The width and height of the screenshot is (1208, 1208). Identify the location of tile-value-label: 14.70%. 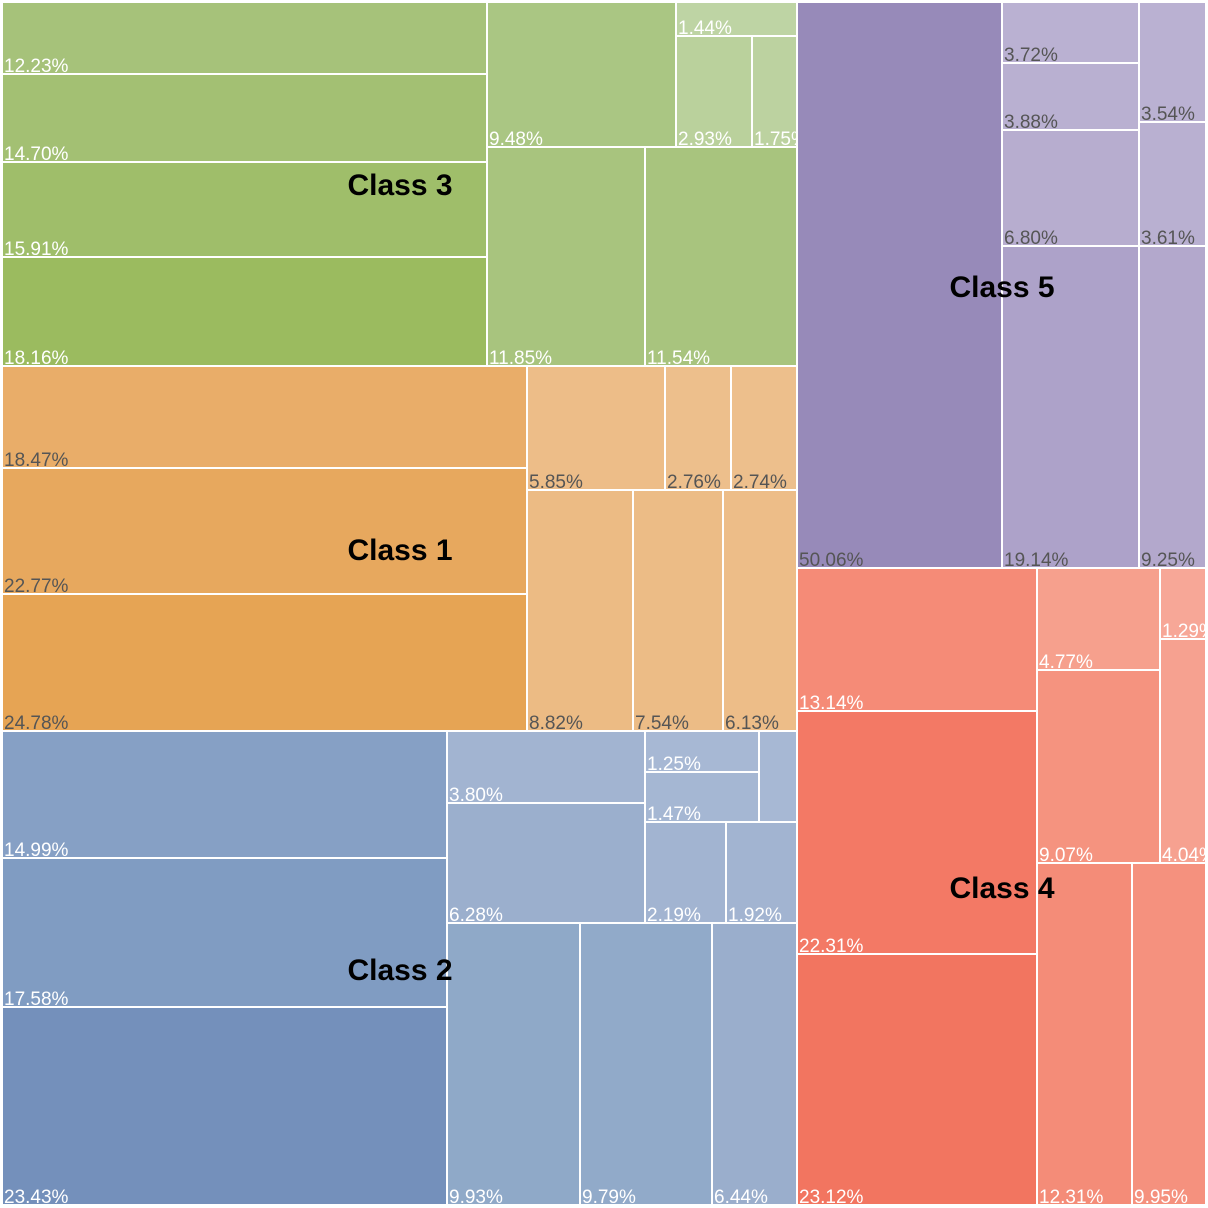
(36, 154).